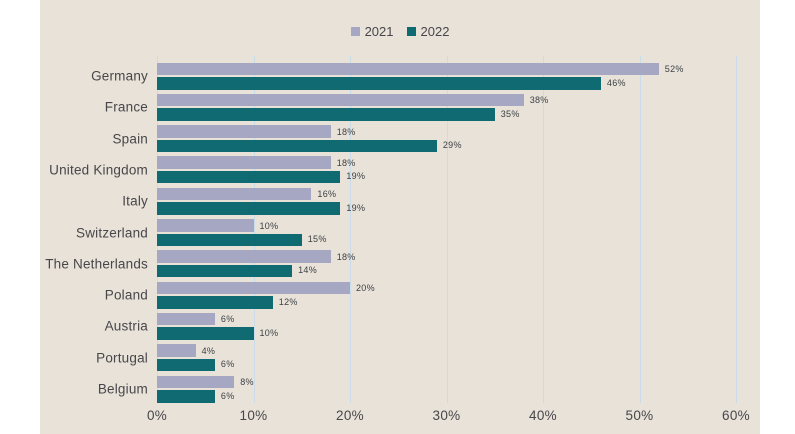 The height and width of the screenshot is (434, 795). I want to click on category-label-switzerland: Switzerland, so click(112, 232).